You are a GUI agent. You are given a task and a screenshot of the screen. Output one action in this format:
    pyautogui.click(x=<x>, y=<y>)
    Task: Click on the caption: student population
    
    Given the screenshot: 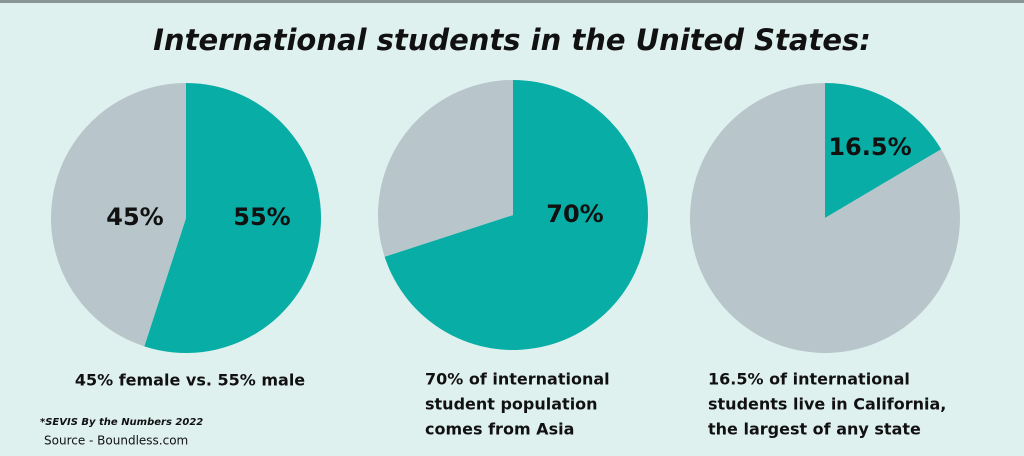 What is the action you would take?
    pyautogui.click(x=511, y=404)
    